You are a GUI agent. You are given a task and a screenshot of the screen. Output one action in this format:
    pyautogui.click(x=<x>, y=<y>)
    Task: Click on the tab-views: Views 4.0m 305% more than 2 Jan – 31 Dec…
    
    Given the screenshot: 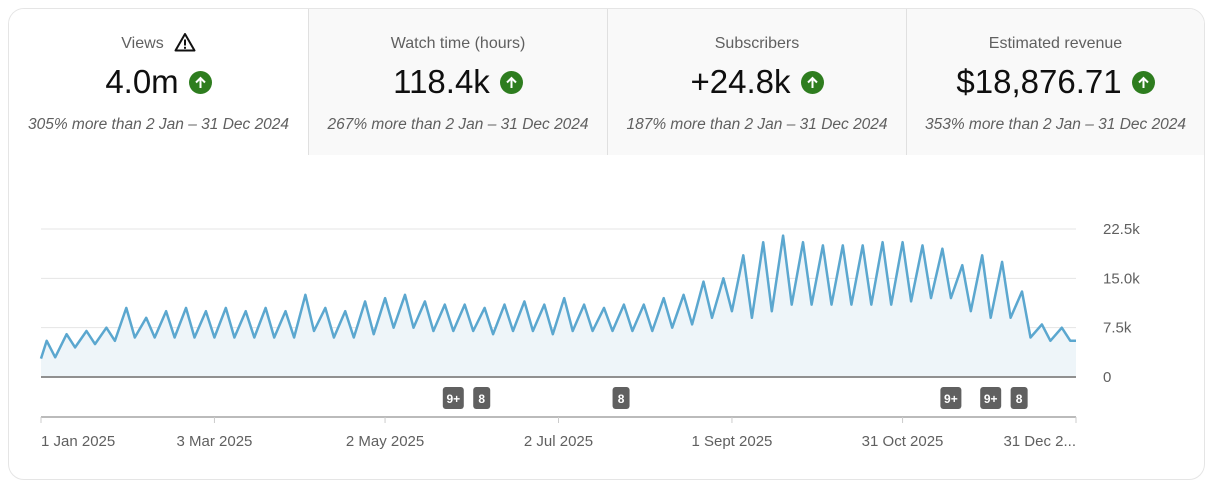 What is the action you would take?
    pyautogui.click(x=158, y=82)
    